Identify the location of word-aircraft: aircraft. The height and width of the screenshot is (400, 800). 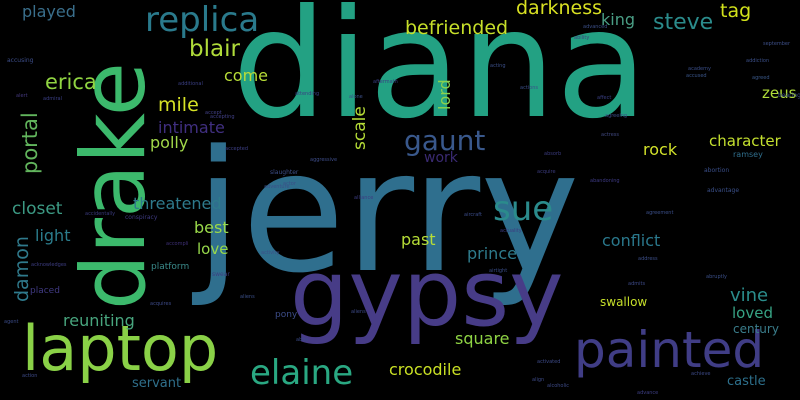
(473, 215).